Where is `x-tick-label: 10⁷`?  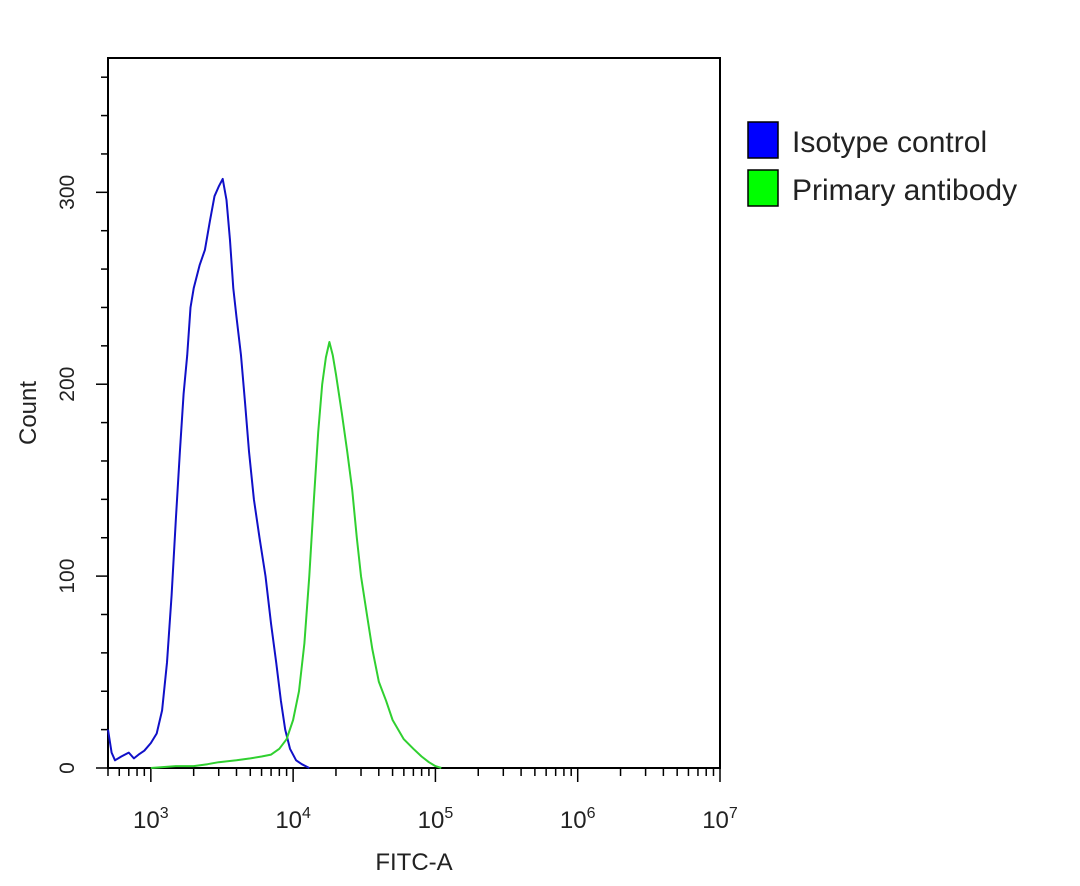
x-tick-label: 10⁷ is located at coordinates (720, 819).